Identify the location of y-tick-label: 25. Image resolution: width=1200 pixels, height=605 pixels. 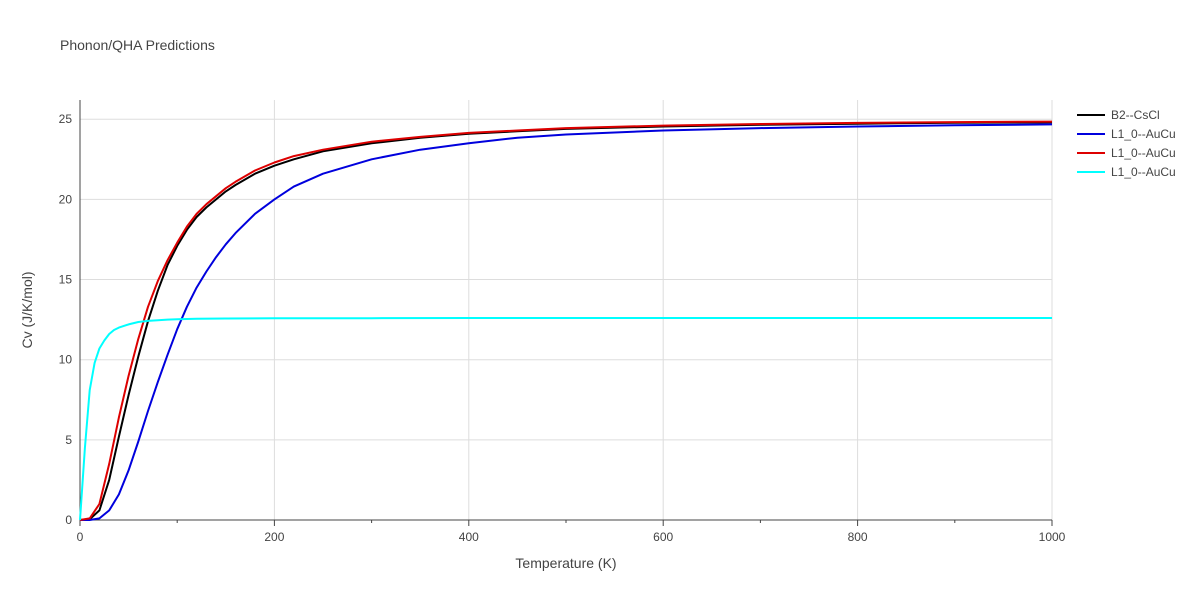
(66, 119).